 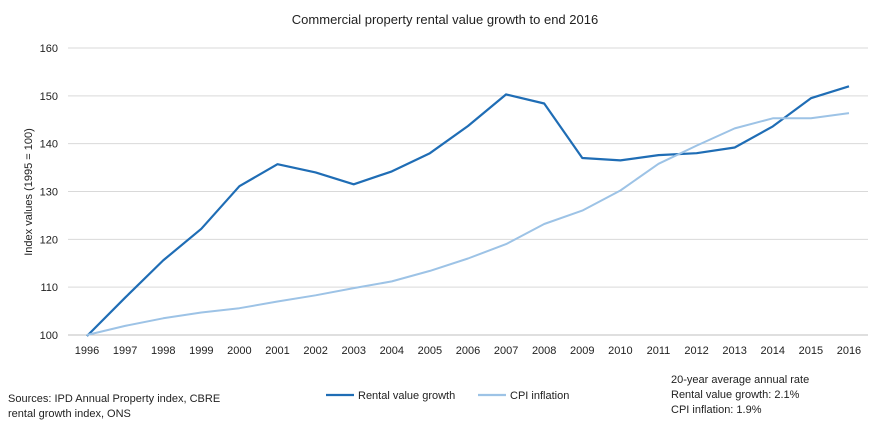 What do you see at coordinates (277, 351) in the screenshot?
I see `x-tick-2001: 2001` at bounding box center [277, 351].